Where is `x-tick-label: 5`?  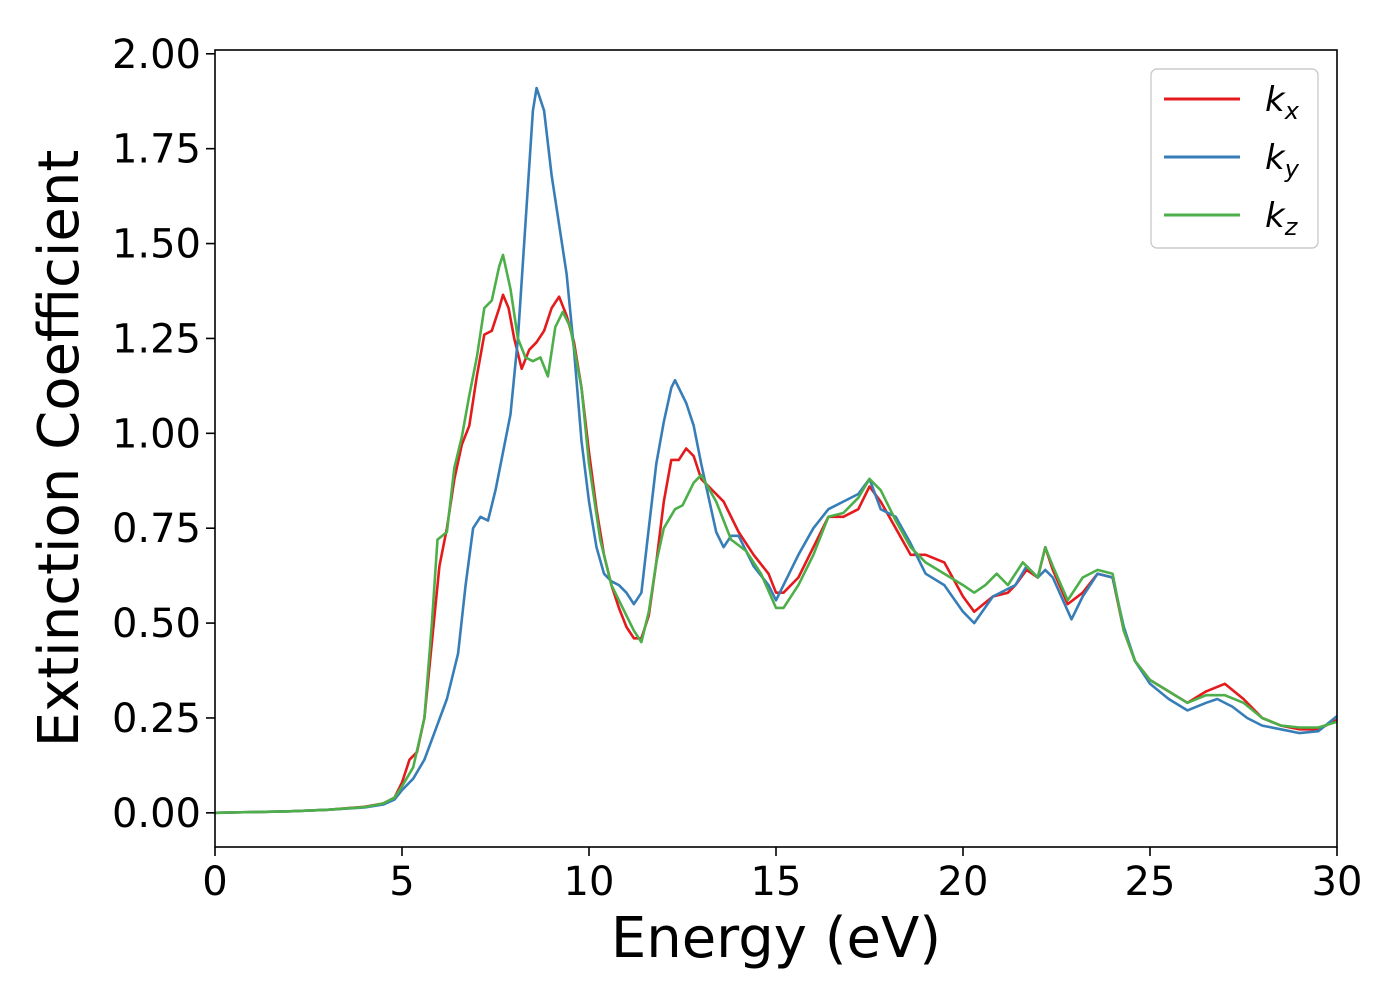
x-tick-label: 5 is located at coordinates (401, 882).